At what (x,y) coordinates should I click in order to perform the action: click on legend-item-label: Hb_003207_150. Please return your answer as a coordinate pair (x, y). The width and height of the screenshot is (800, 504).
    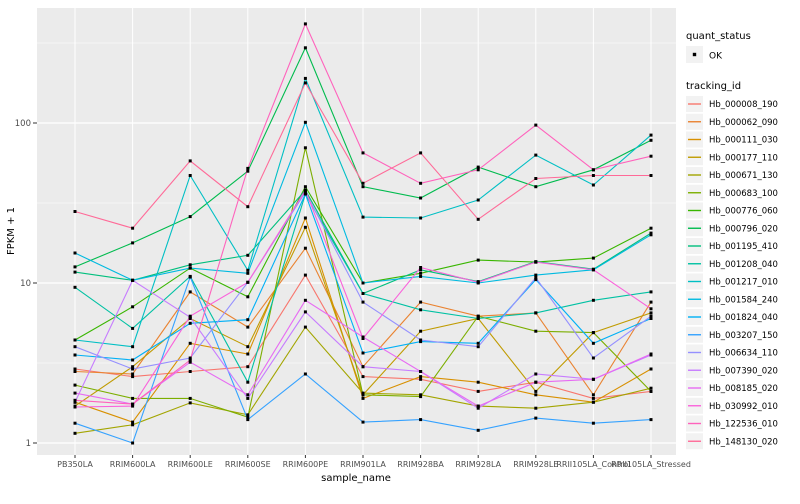
    Looking at the image, I should click on (743, 336).